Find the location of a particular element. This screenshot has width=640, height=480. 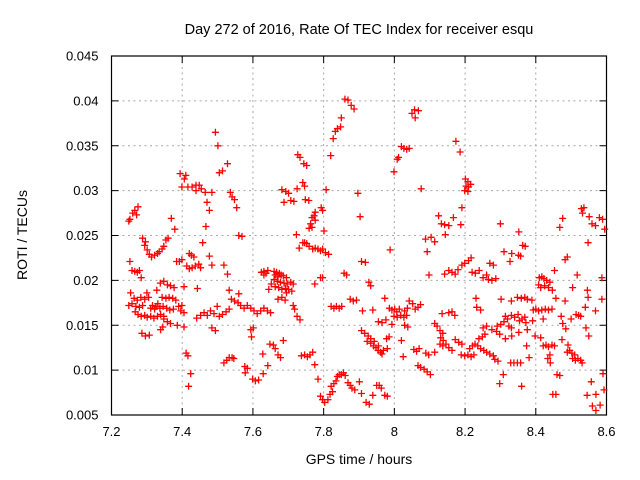

y-tick-label: 0.04 is located at coordinates (85, 100).